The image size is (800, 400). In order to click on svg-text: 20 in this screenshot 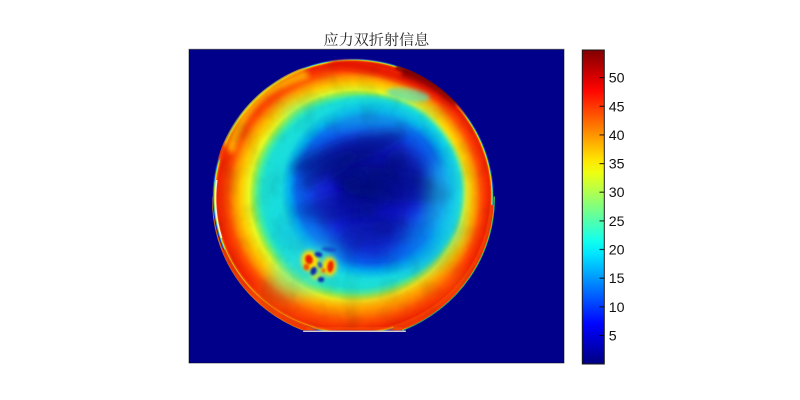, I will do `click(617, 251)`.